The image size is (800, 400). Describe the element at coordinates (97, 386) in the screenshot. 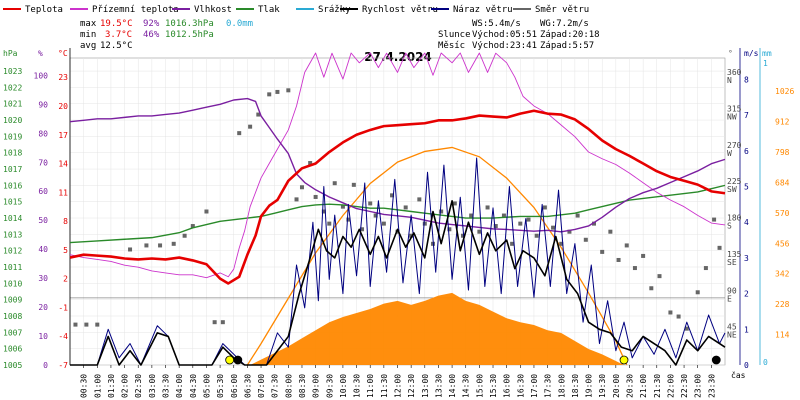

I see `time-tick: 01:00` at that location.